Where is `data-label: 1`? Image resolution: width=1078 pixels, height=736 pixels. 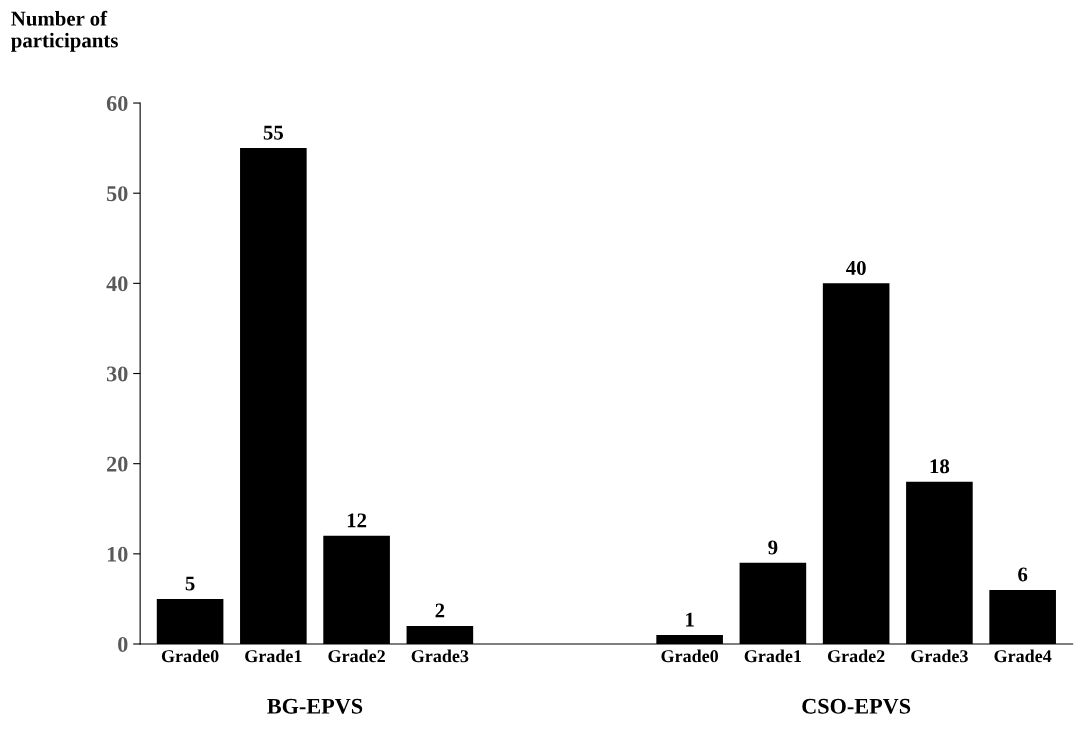 data-label: 1 is located at coordinates (690, 619).